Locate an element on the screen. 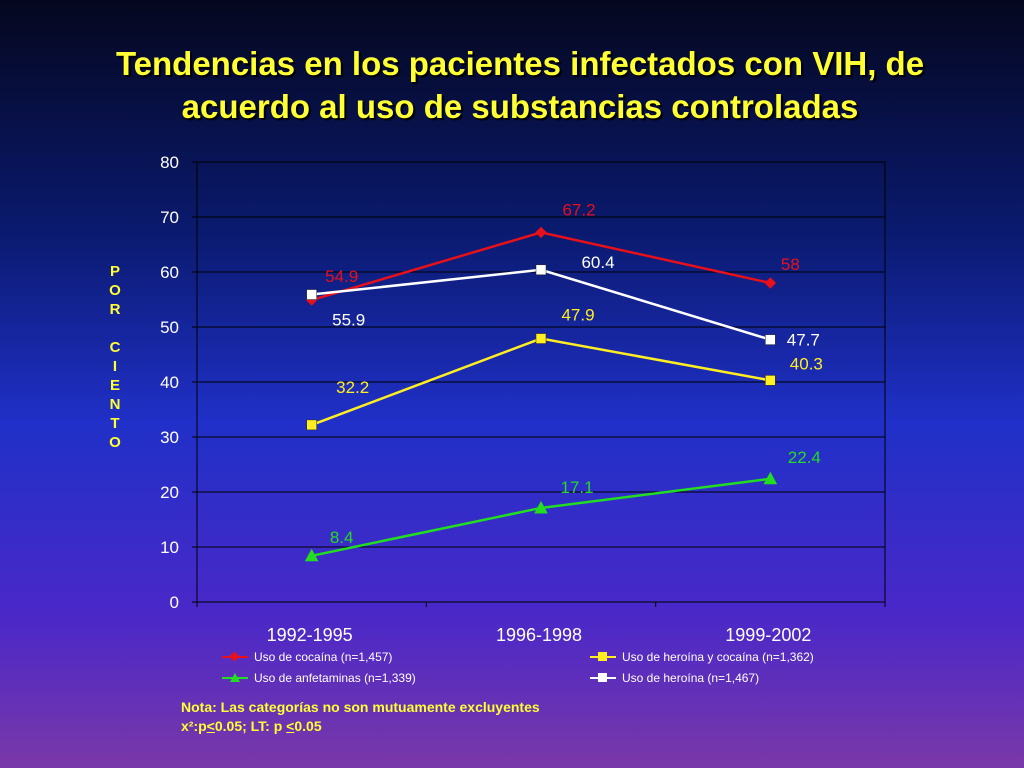 The image size is (1024, 768). y-tick-label: 0 is located at coordinates (174, 602).